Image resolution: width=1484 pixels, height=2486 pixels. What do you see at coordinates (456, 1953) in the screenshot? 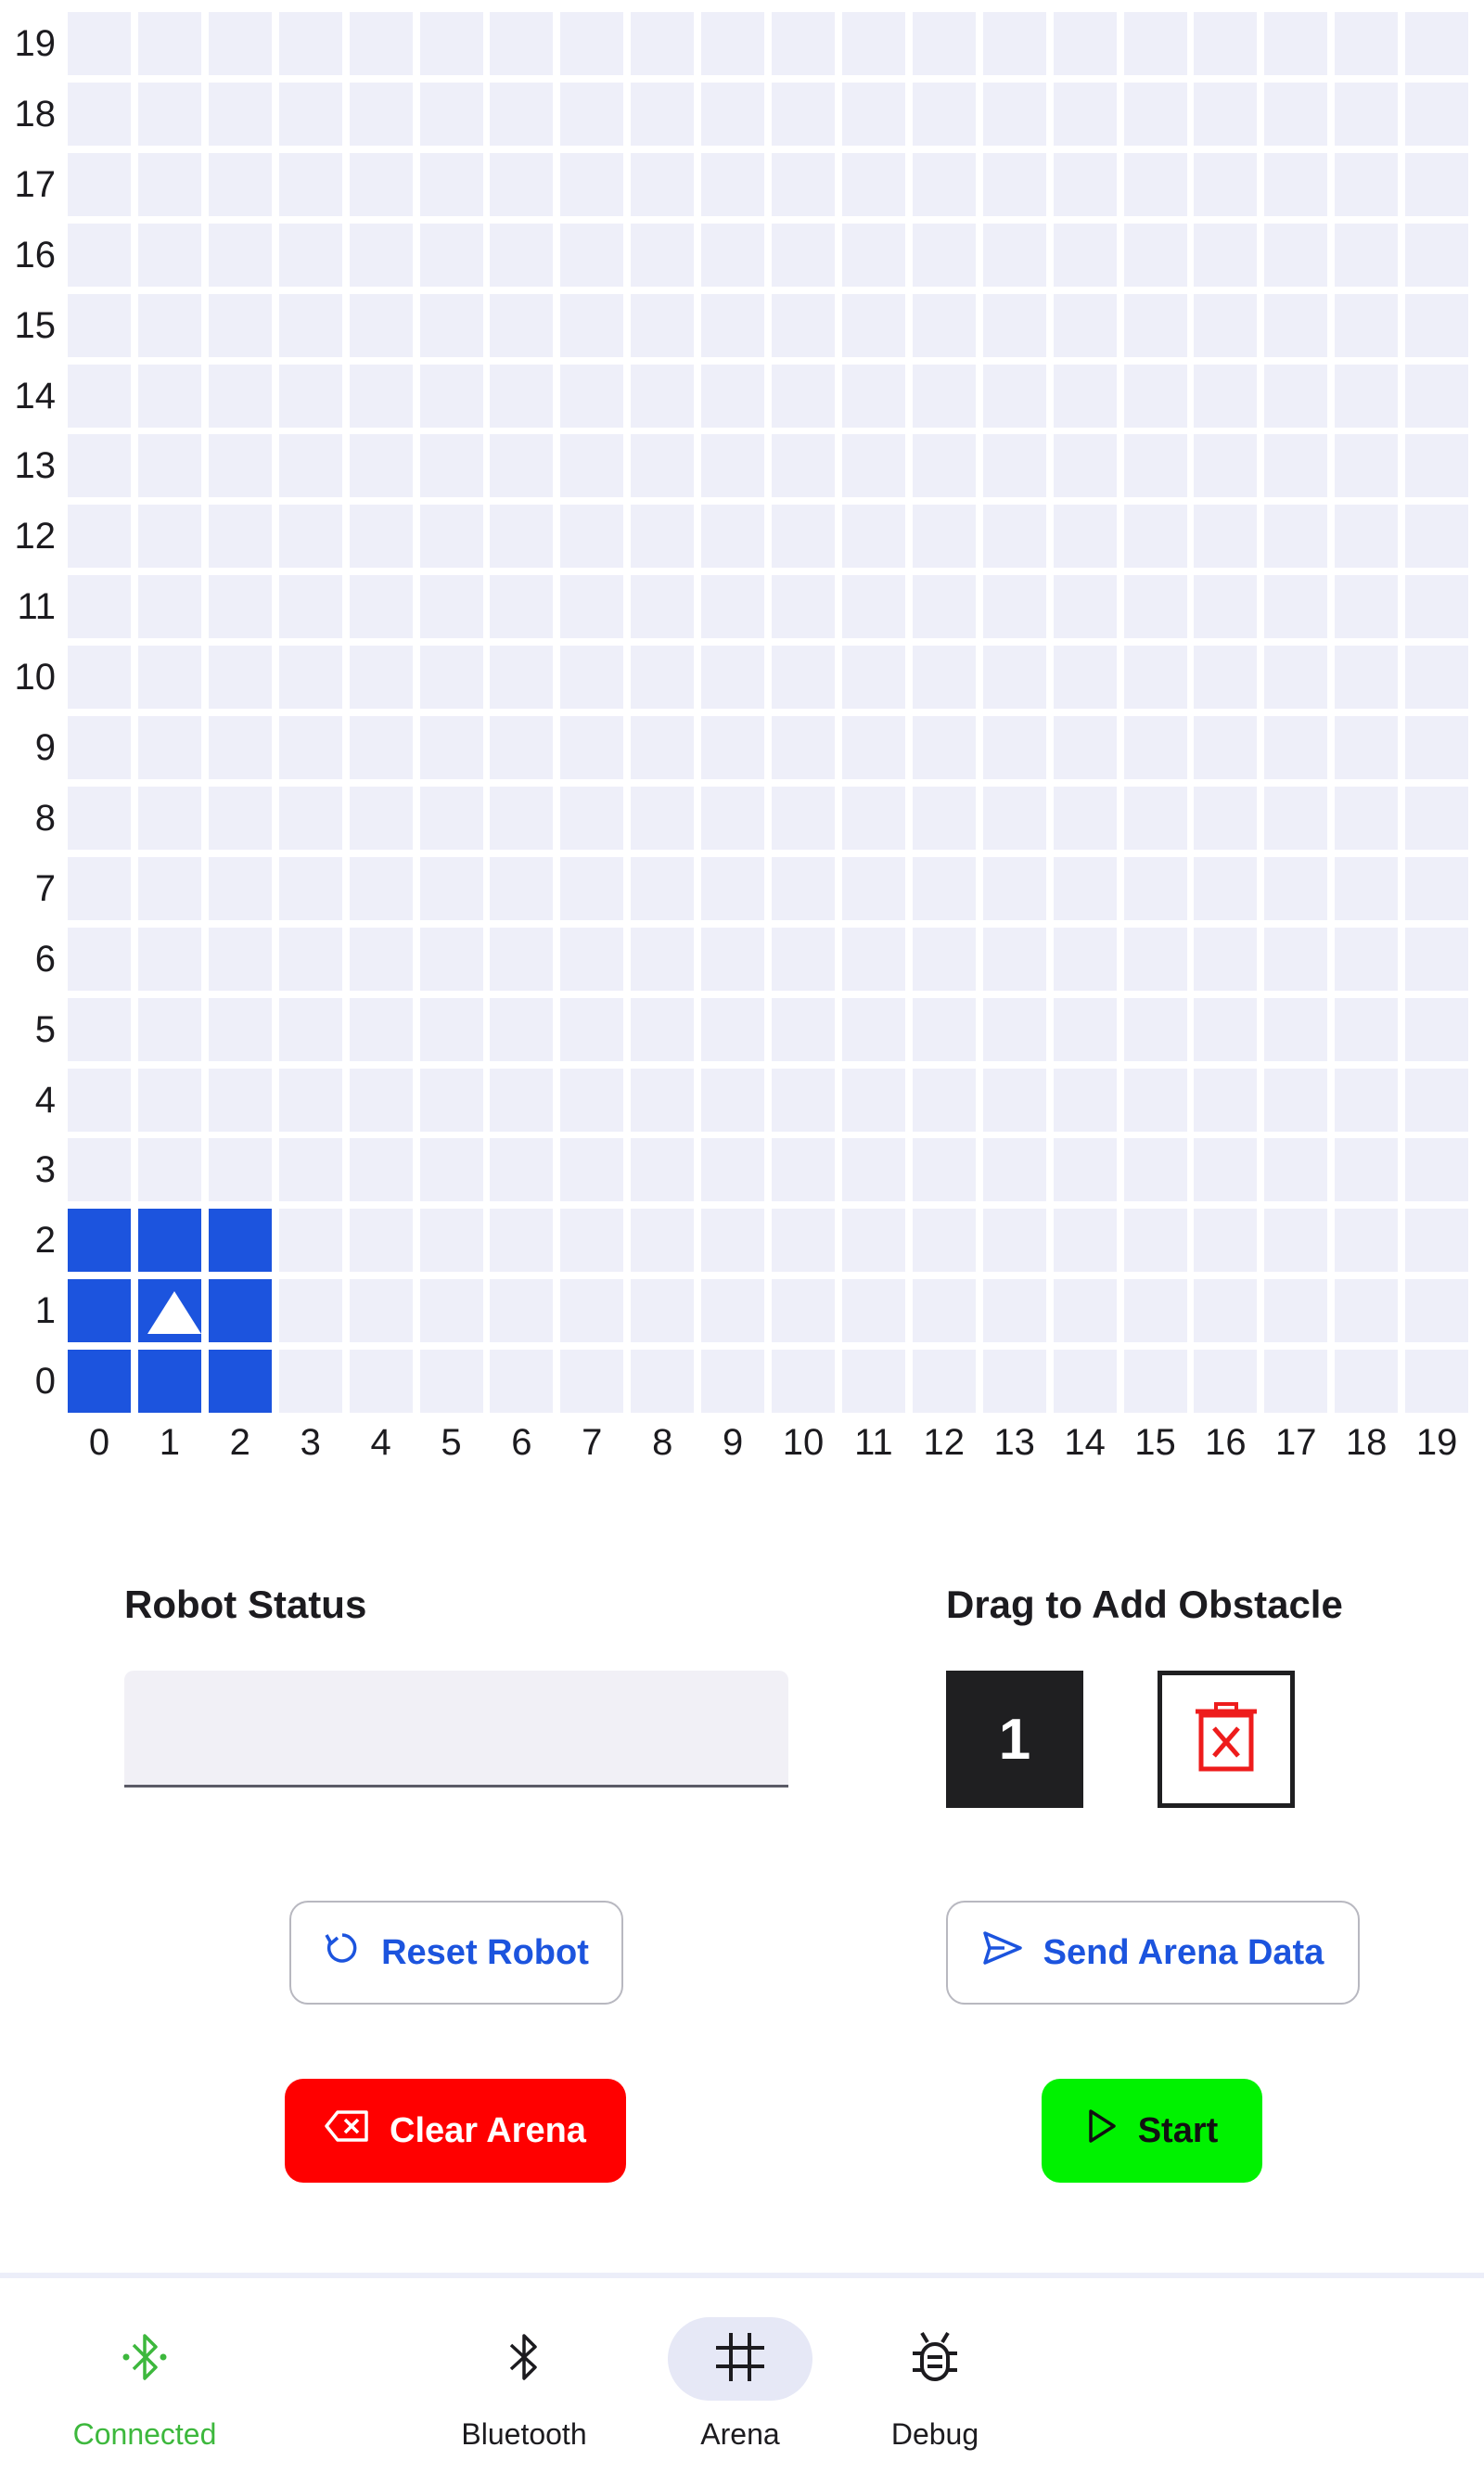
I see `reset-robot-button: Reset Robot` at bounding box center [456, 1953].